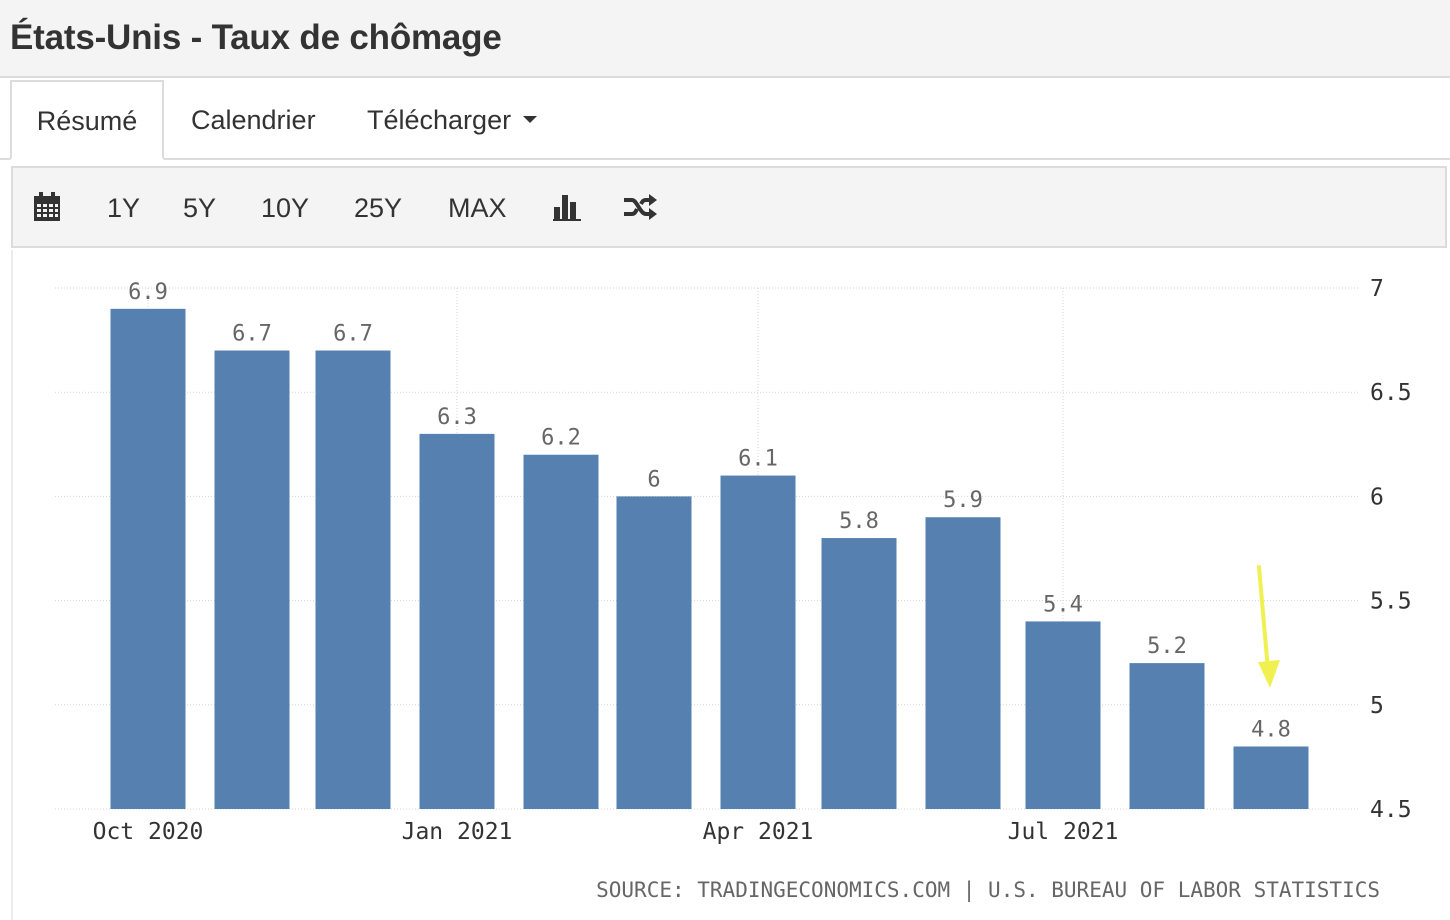 Image resolution: width=1450 pixels, height=920 pixels. I want to click on y-tick-label: 4.5, so click(1391, 810).